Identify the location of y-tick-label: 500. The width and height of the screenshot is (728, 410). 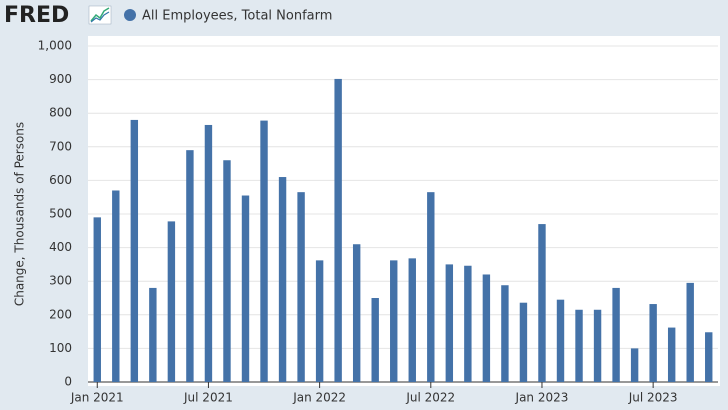
(60, 214).